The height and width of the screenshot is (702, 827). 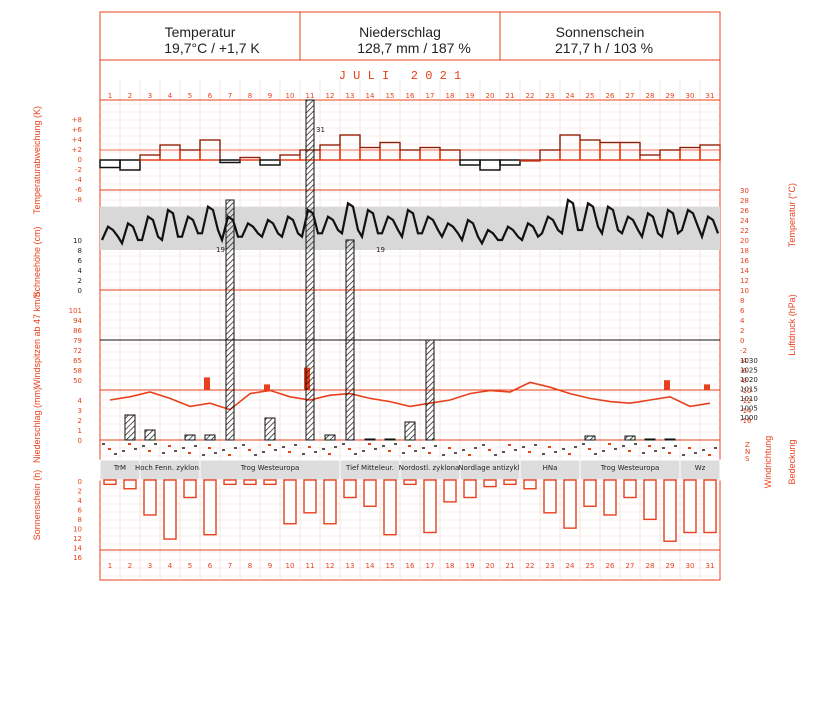 I want to click on tick-temperature: -6, so click(x=744, y=371).